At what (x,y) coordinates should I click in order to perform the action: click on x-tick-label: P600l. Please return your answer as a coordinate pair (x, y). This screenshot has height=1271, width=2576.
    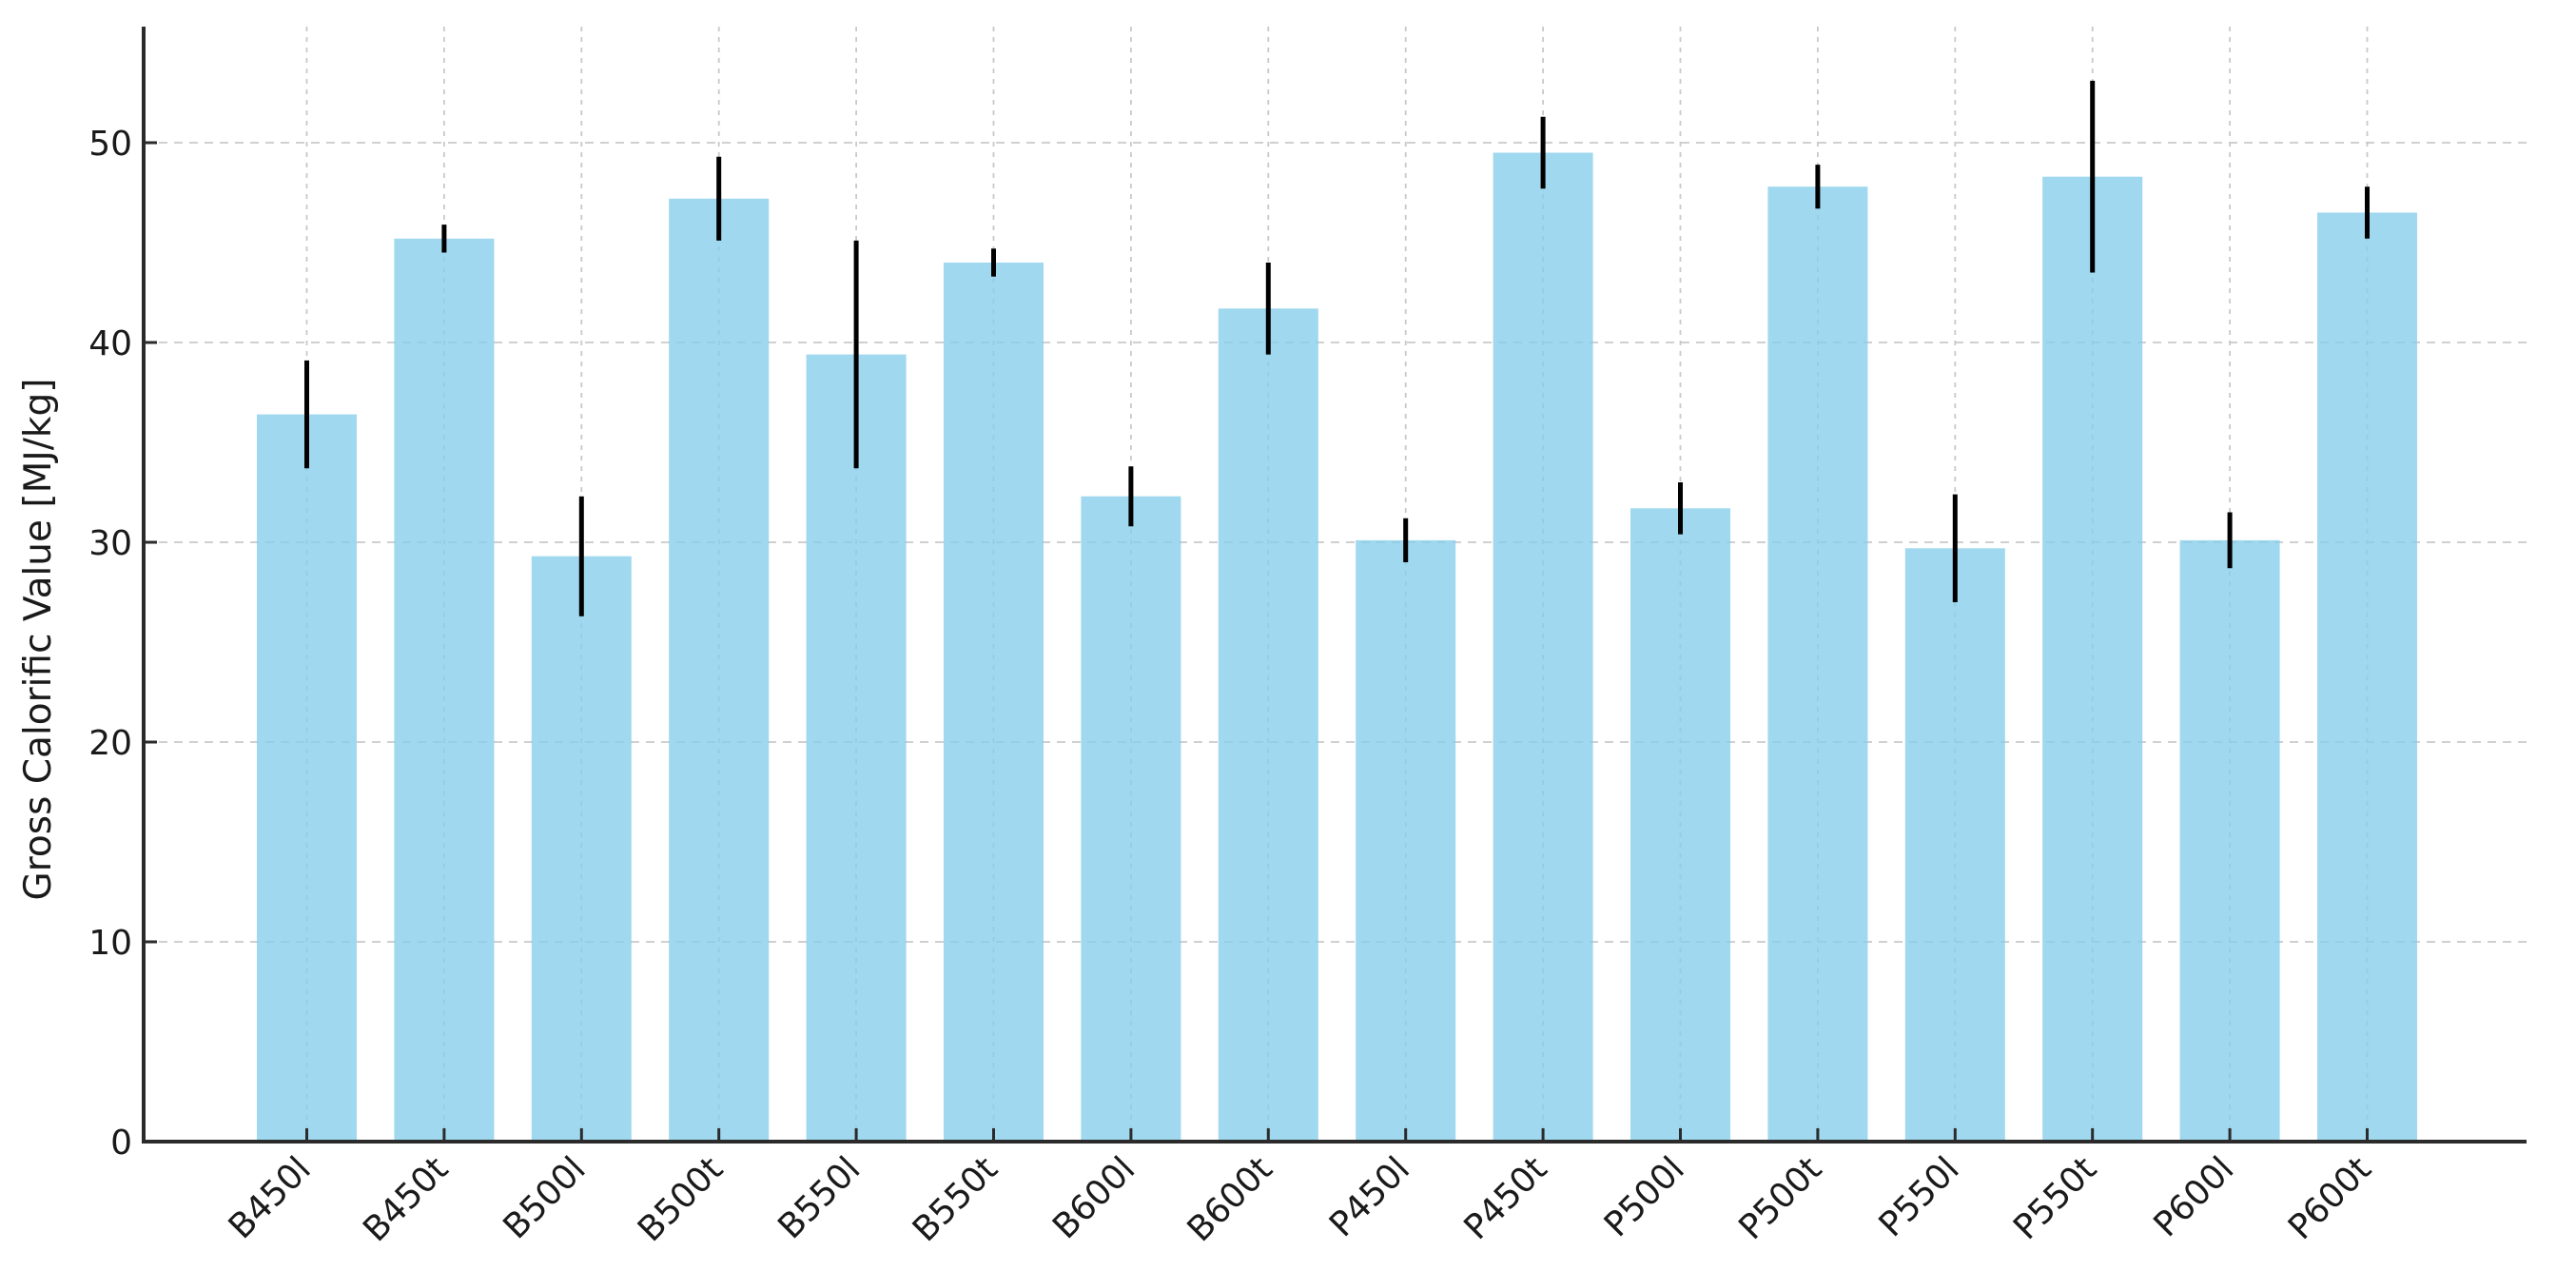
    Looking at the image, I should click on (2194, 1196).